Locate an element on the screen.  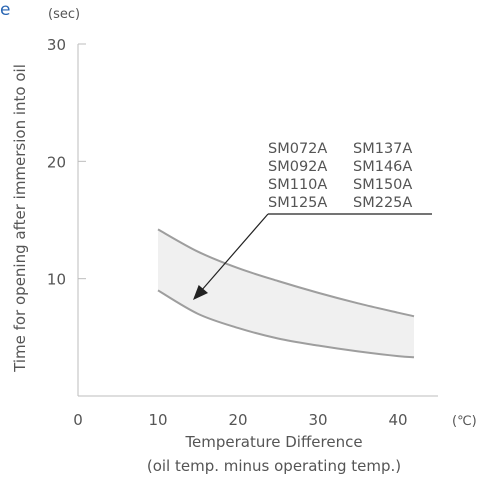
x-axis-title: Temperature Difference is located at coordinates (273, 442).